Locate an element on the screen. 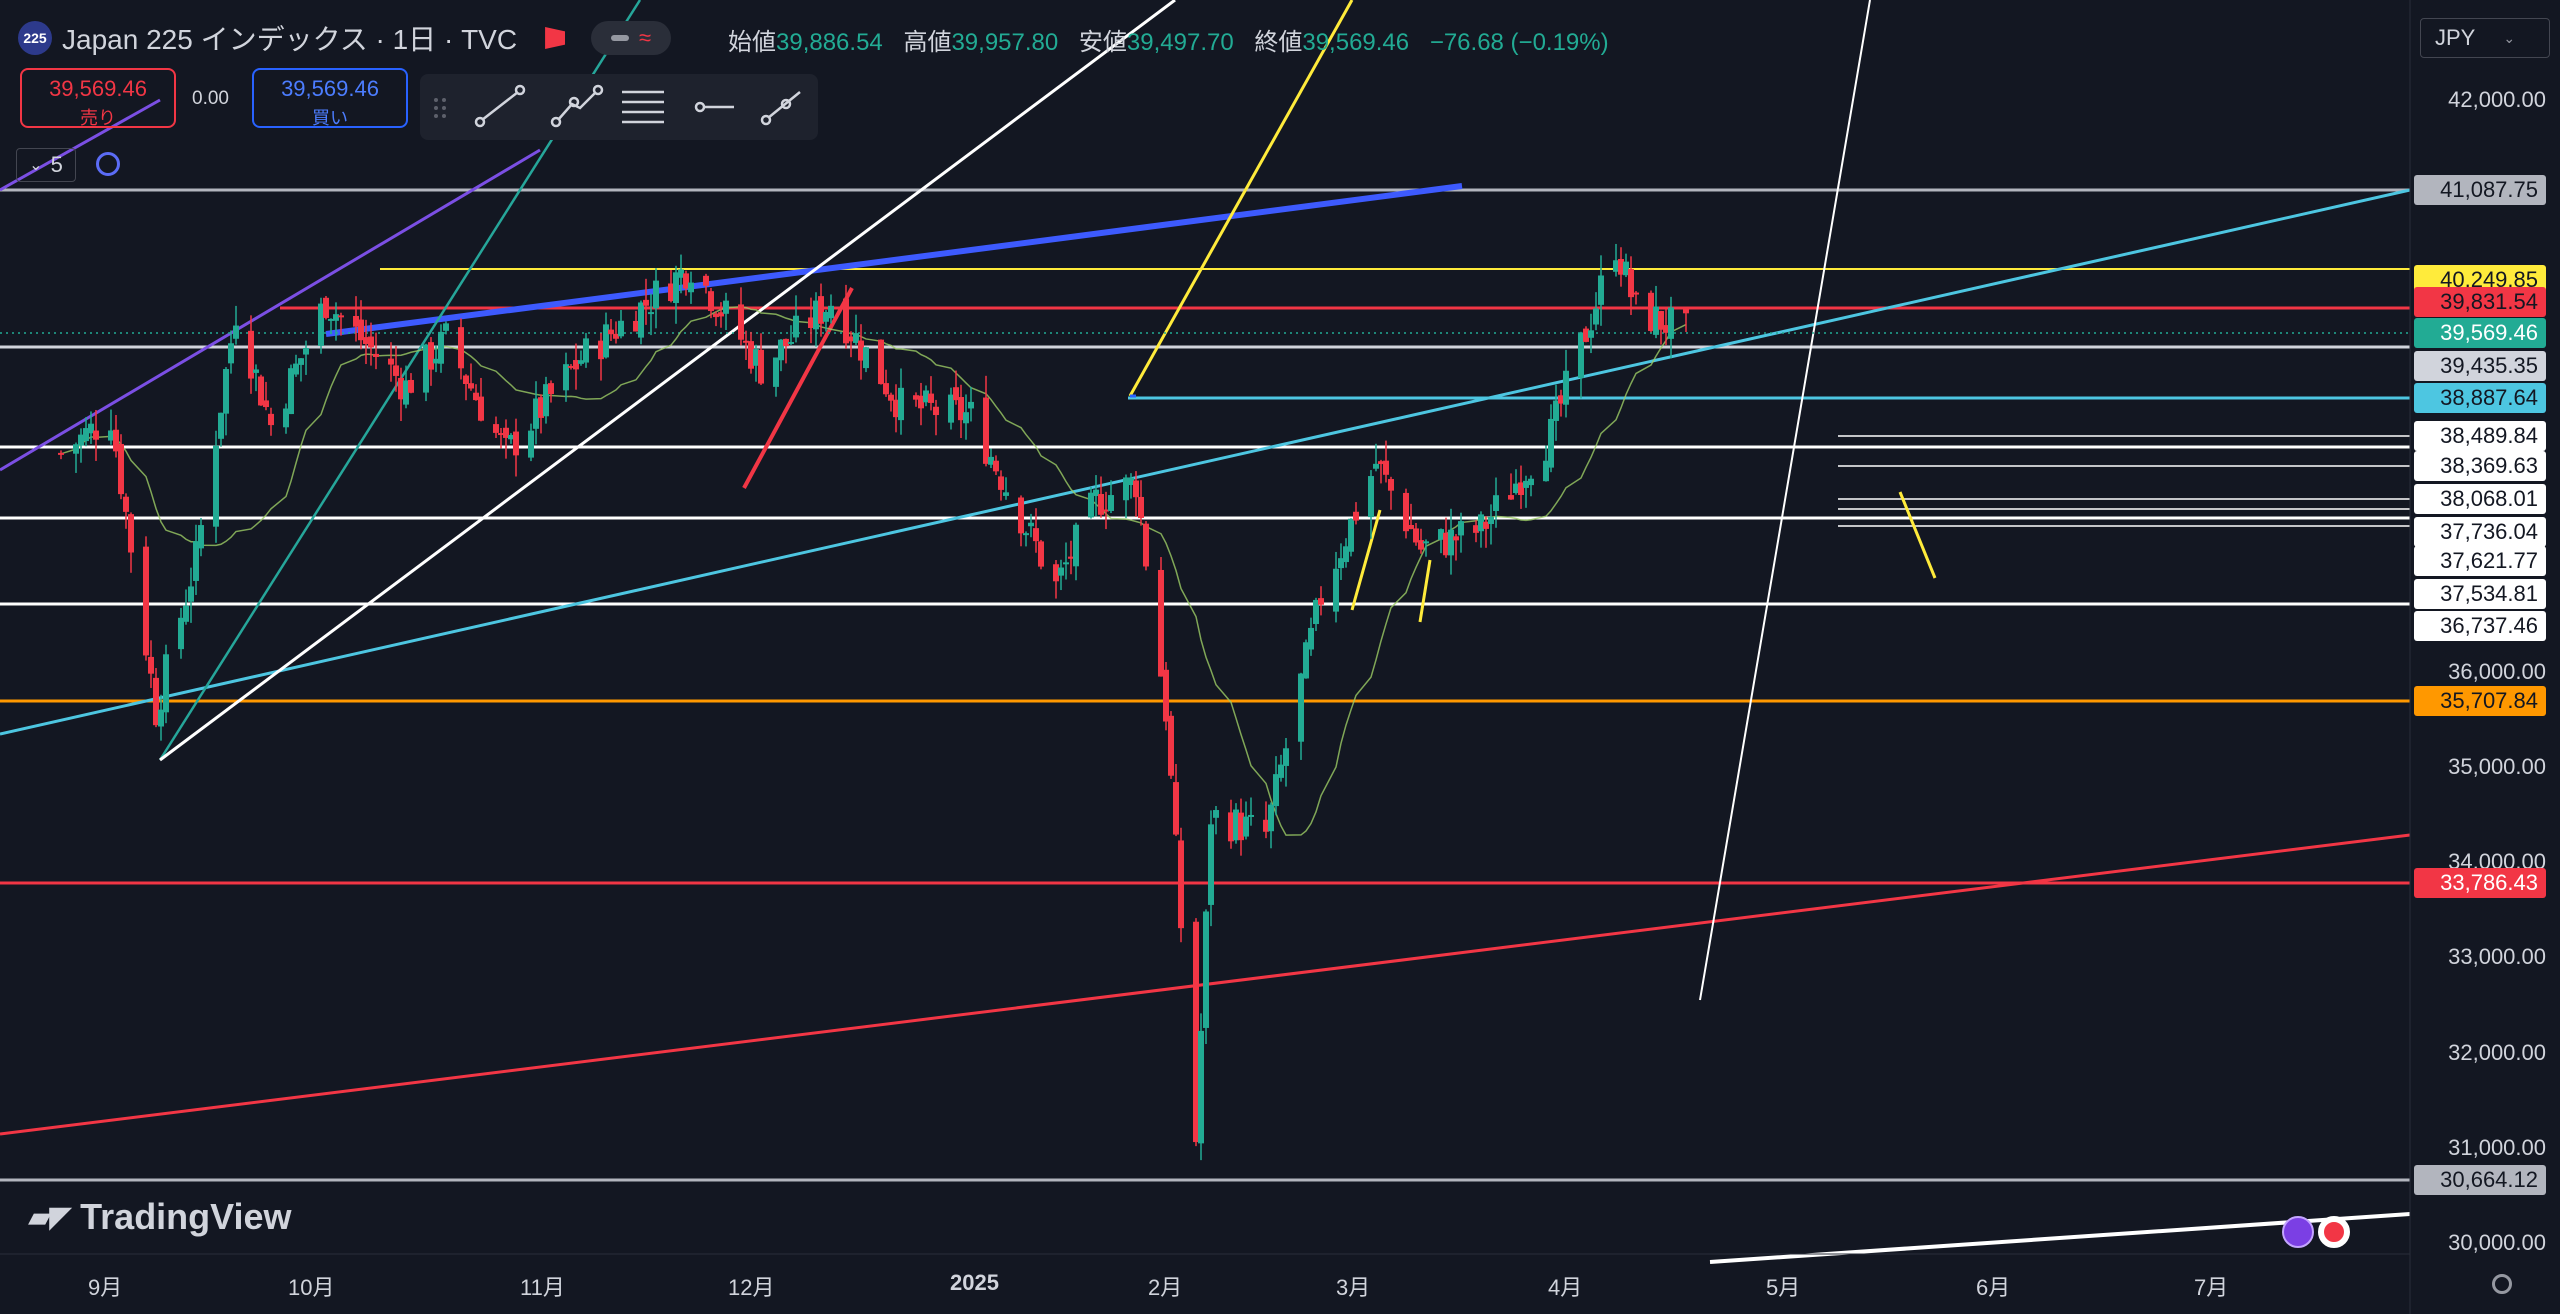 The image size is (2560, 1314). price-level-tag: 35,707.84 is located at coordinates (2480, 701).